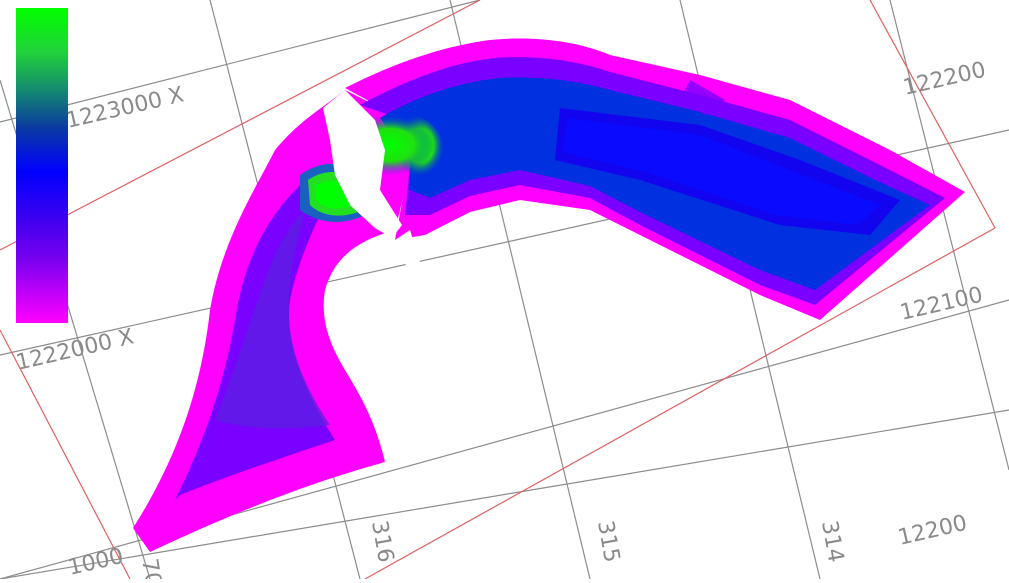  What do you see at coordinates (382, 542) in the screenshot?
I see `grid-label-bottom-1: 316` at bounding box center [382, 542].